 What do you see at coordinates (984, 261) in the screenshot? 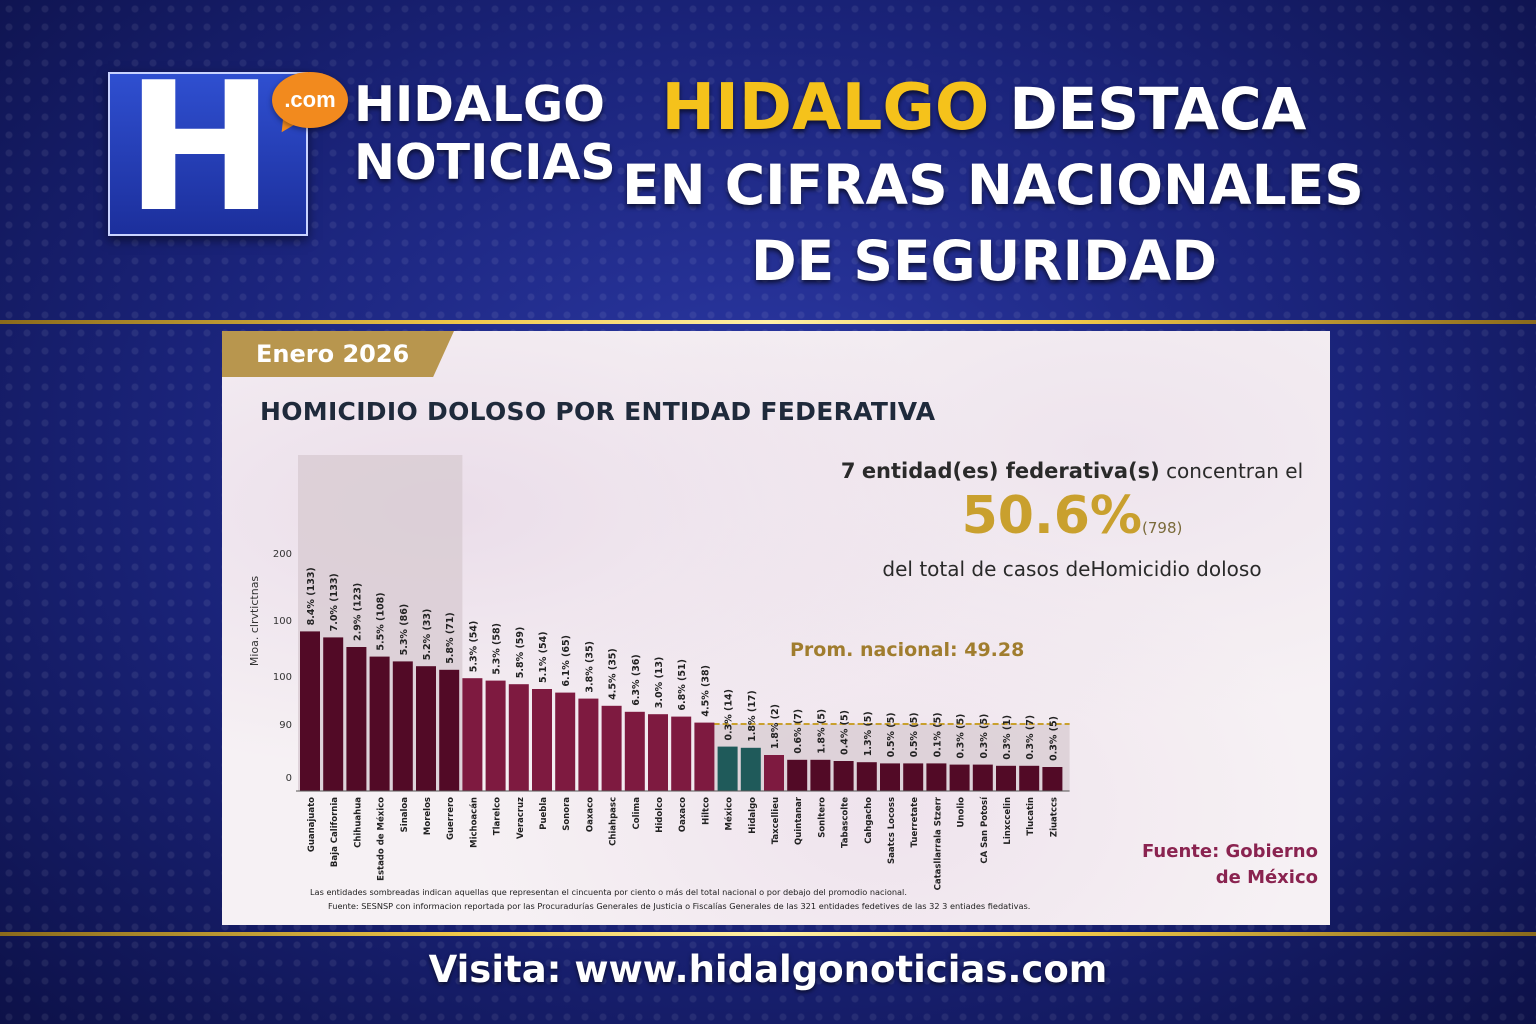
I see `headline-line-3: DE SEGURIDAD` at bounding box center [984, 261].